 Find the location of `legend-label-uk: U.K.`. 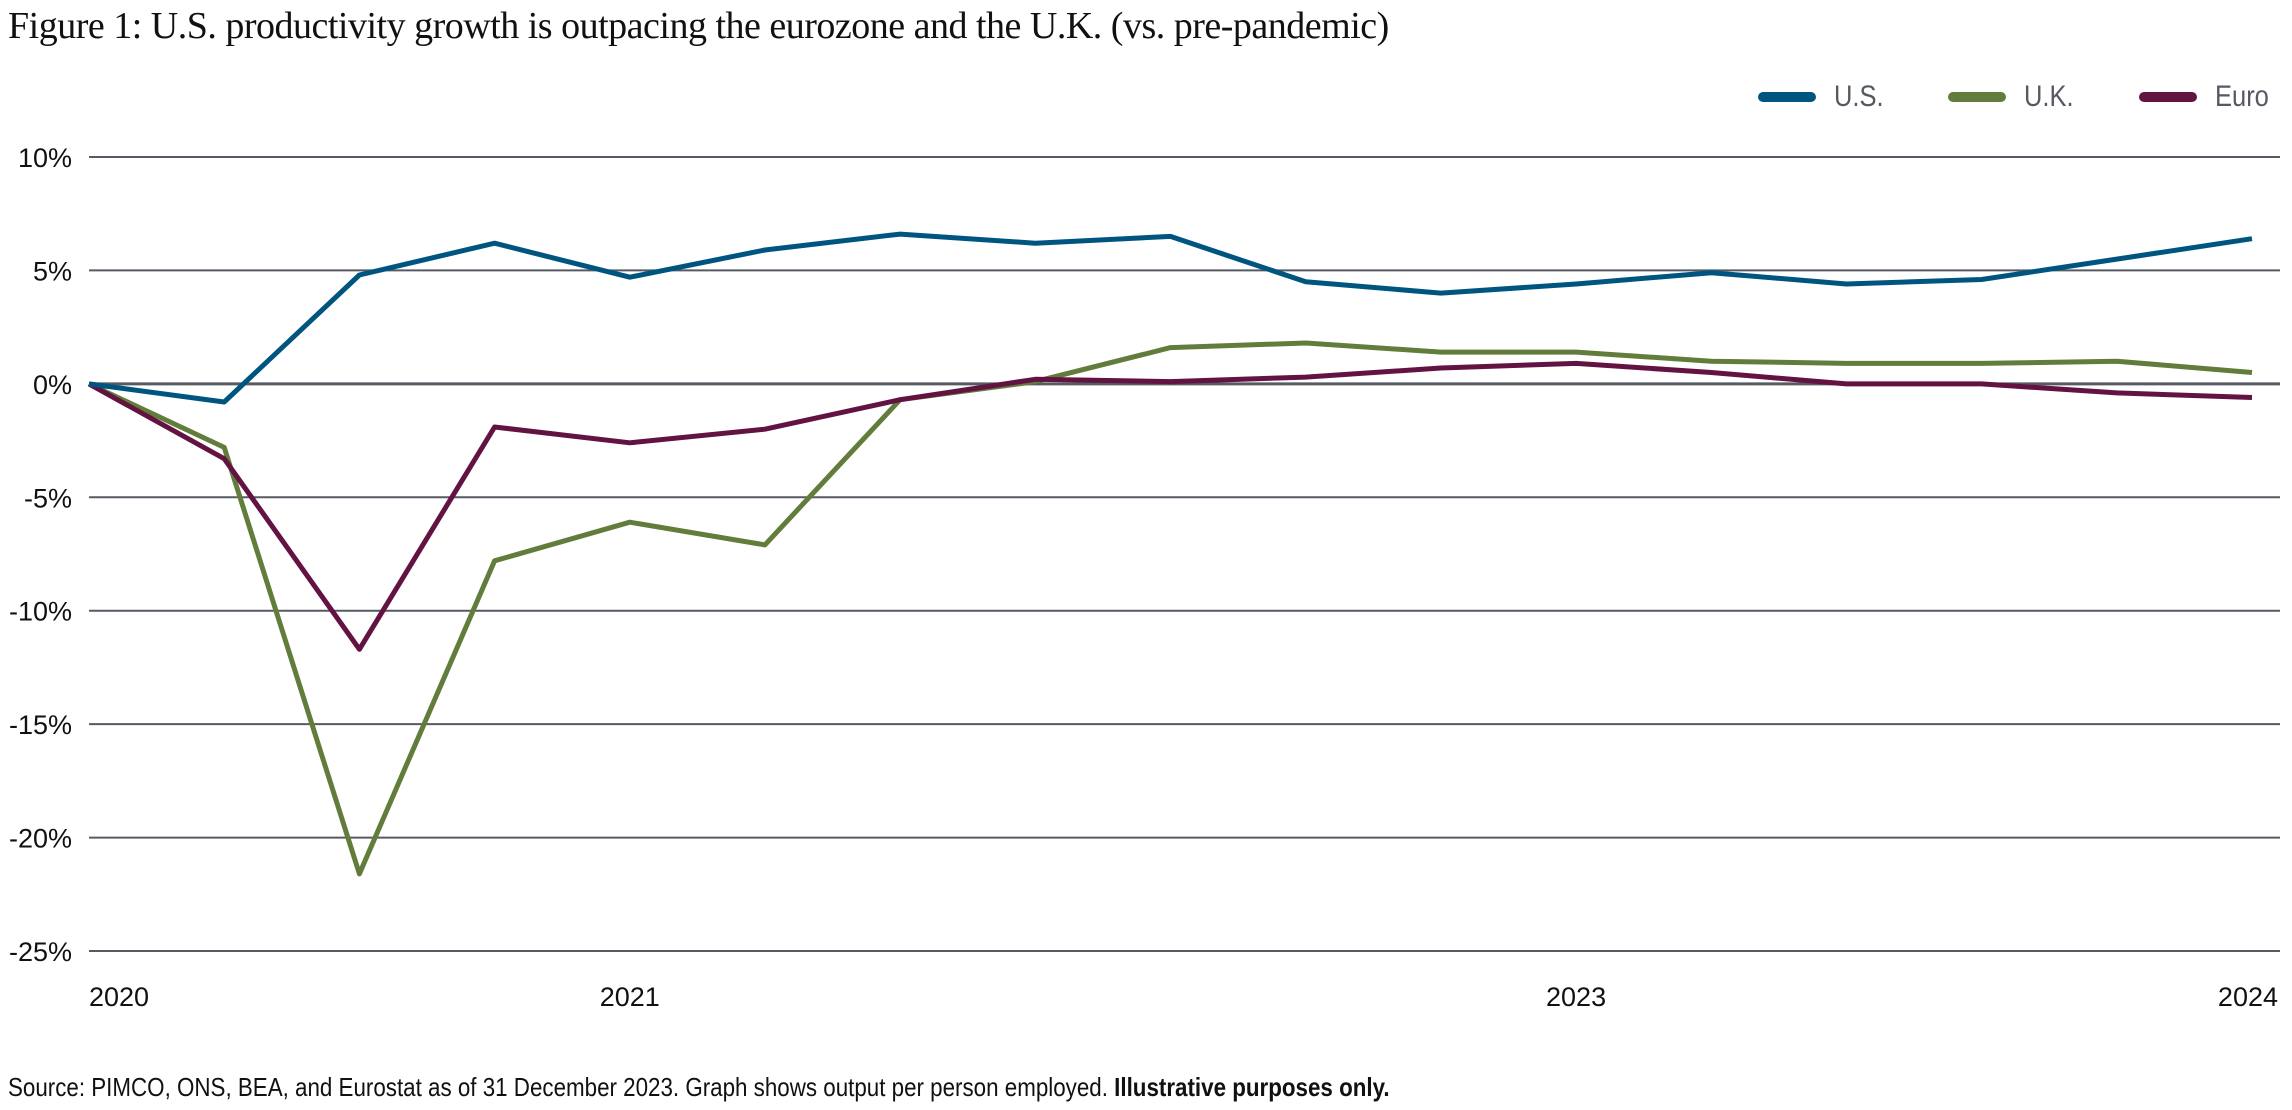

legend-label-uk: U.K. is located at coordinates (2049, 96).